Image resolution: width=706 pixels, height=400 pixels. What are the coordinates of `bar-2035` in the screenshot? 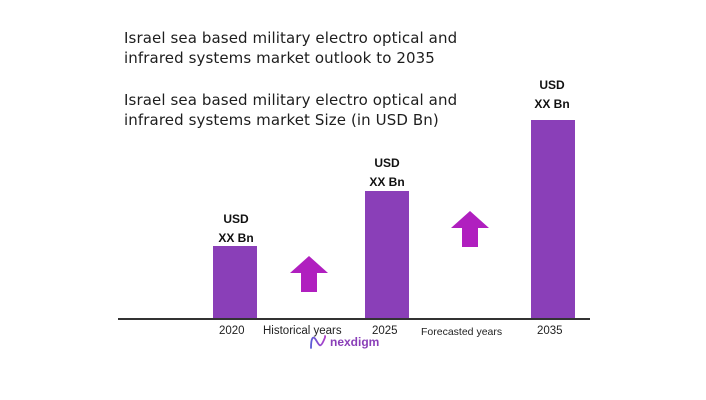 It's located at (553, 219).